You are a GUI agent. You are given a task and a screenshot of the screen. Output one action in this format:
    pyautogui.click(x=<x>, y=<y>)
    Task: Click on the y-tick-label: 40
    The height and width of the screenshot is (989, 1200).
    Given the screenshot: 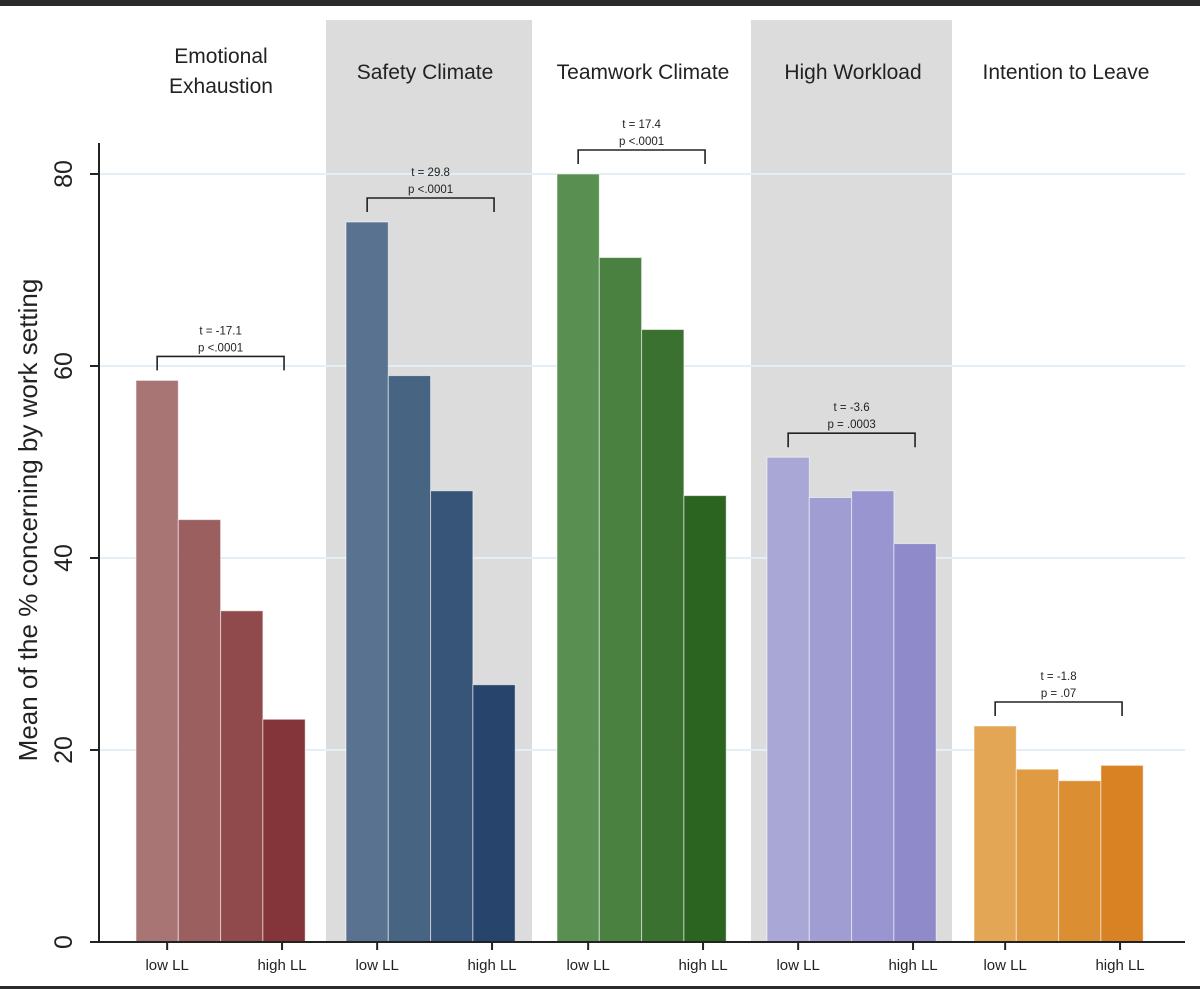 What is the action you would take?
    pyautogui.click(x=64, y=558)
    